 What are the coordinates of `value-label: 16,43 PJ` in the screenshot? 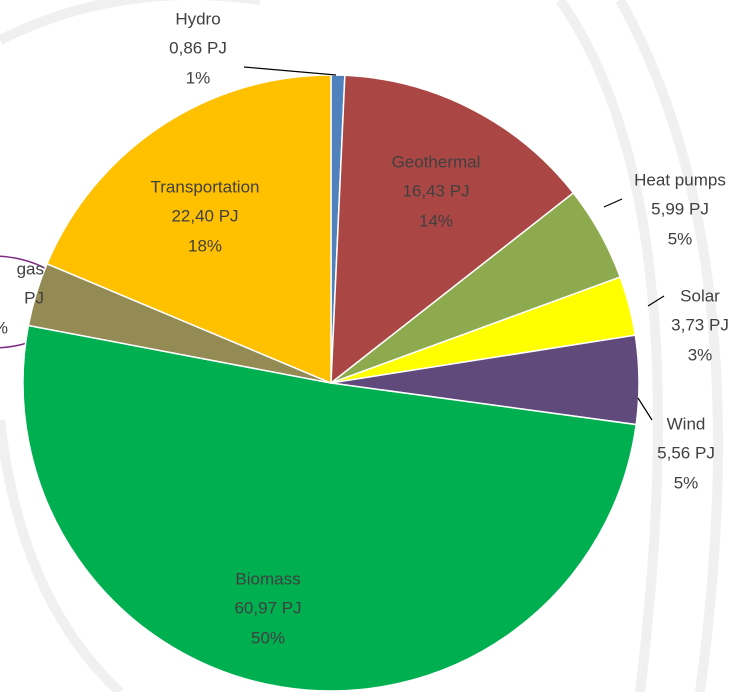 It's located at (435, 190).